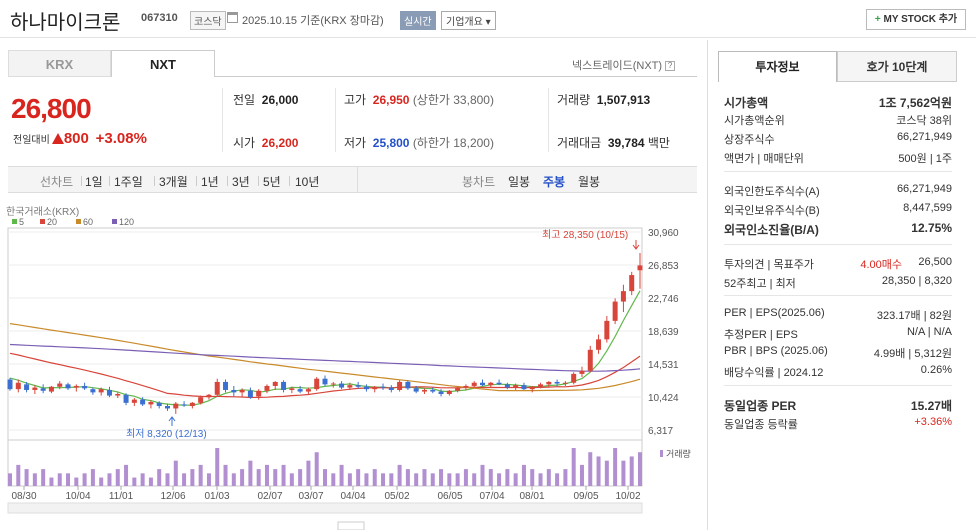 The image size is (976, 530). I want to click on company-info-dropdown: 기업개요 ▾, so click(468, 20).